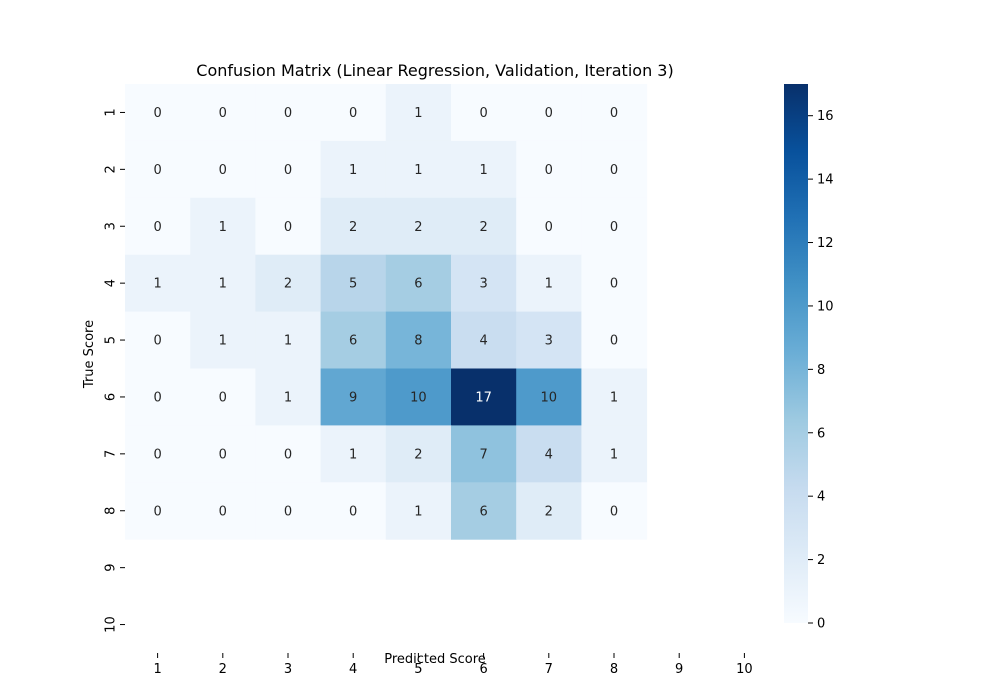  What do you see at coordinates (89, 354) in the screenshot?
I see `y-axis-label: True Score` at bounding box center [89, 354].